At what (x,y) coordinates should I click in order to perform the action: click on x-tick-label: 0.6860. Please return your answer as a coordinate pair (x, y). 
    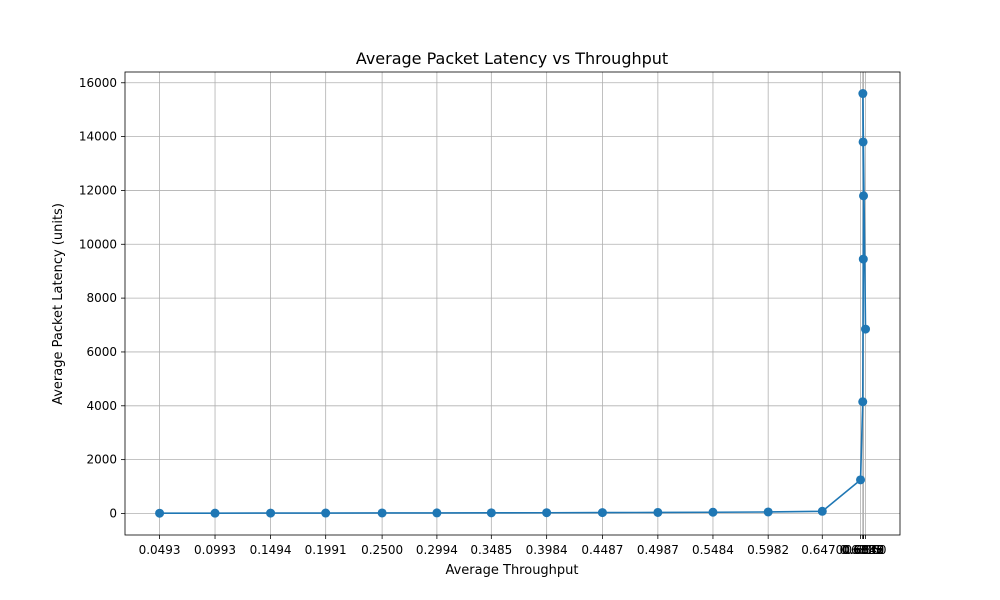
    Looking at the image, I should click on (866, 550).